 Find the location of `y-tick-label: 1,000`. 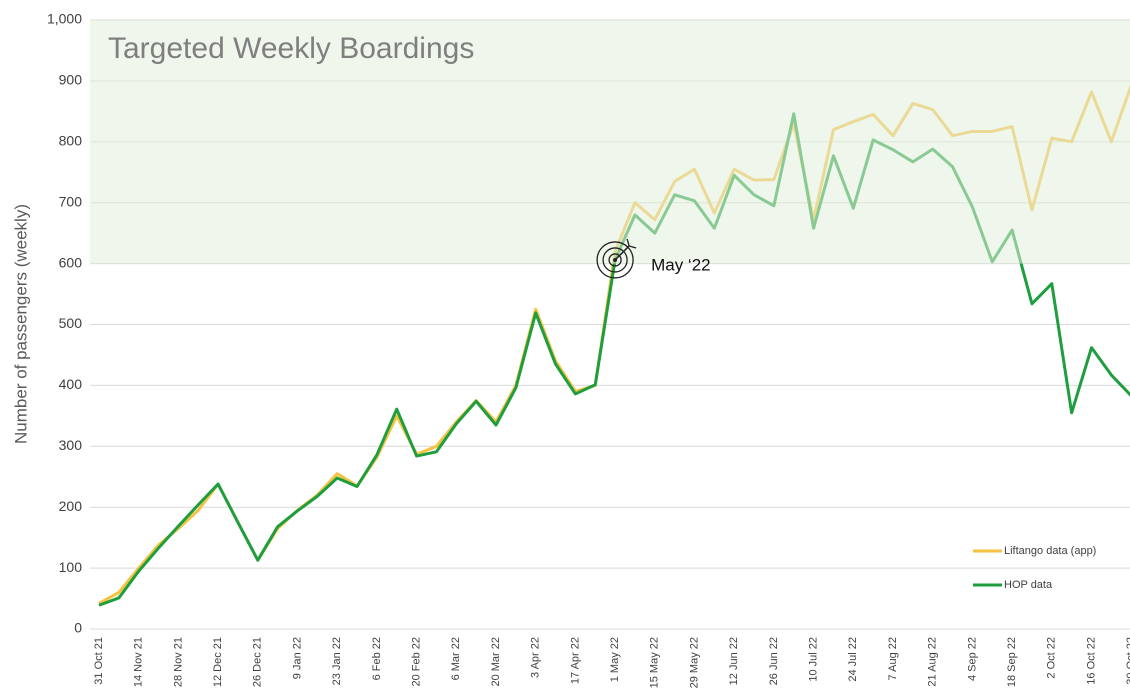

y-tick-label: 1,000 is located at coordinates (64, 19).